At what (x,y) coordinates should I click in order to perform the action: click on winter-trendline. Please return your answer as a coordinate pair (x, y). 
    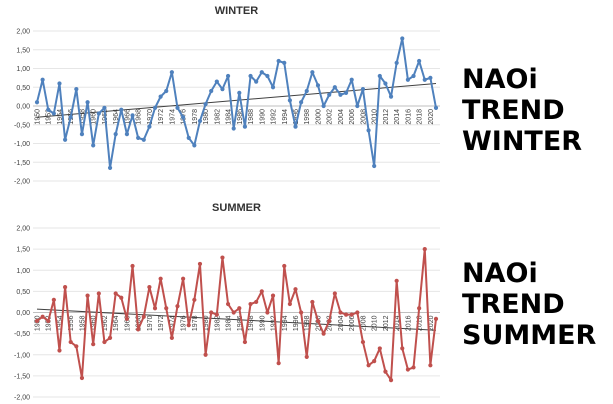
    Looking at the image, I should click on (236, 100).